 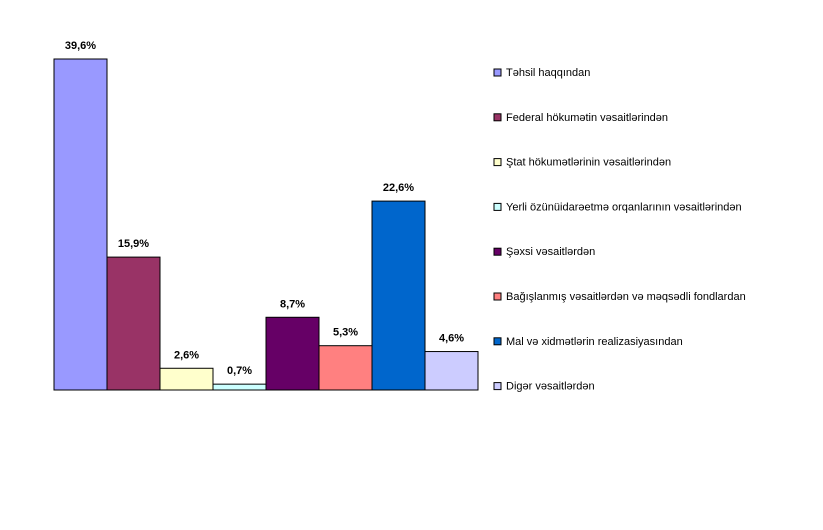 What do you see at coordinates (345, 333) in the screenshot?
I see `value-label-6: 5,3%` at bounding box center [345, 333].